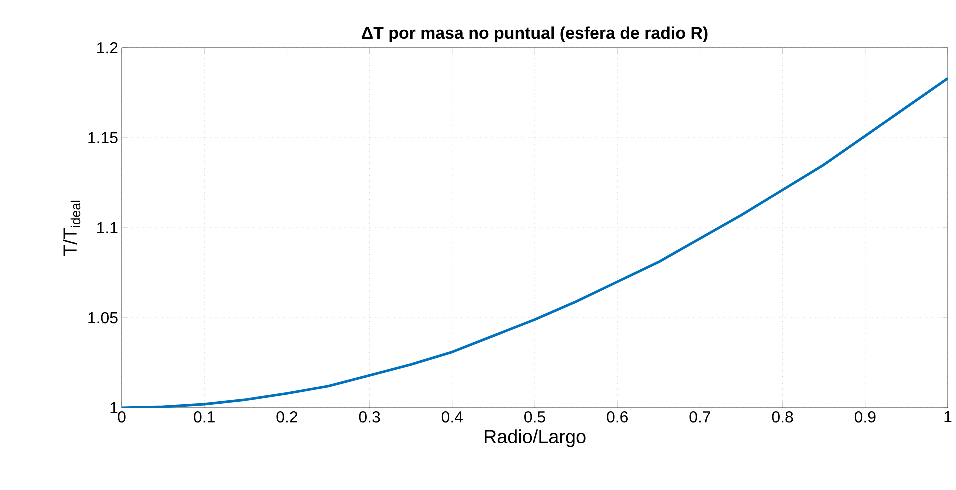 The height and width of the screenshot is (490, 956). What do you see at coordinates (948, 417) in the screenshot?
I see `x-tick-label: 1` at bounding box center [948, 417].